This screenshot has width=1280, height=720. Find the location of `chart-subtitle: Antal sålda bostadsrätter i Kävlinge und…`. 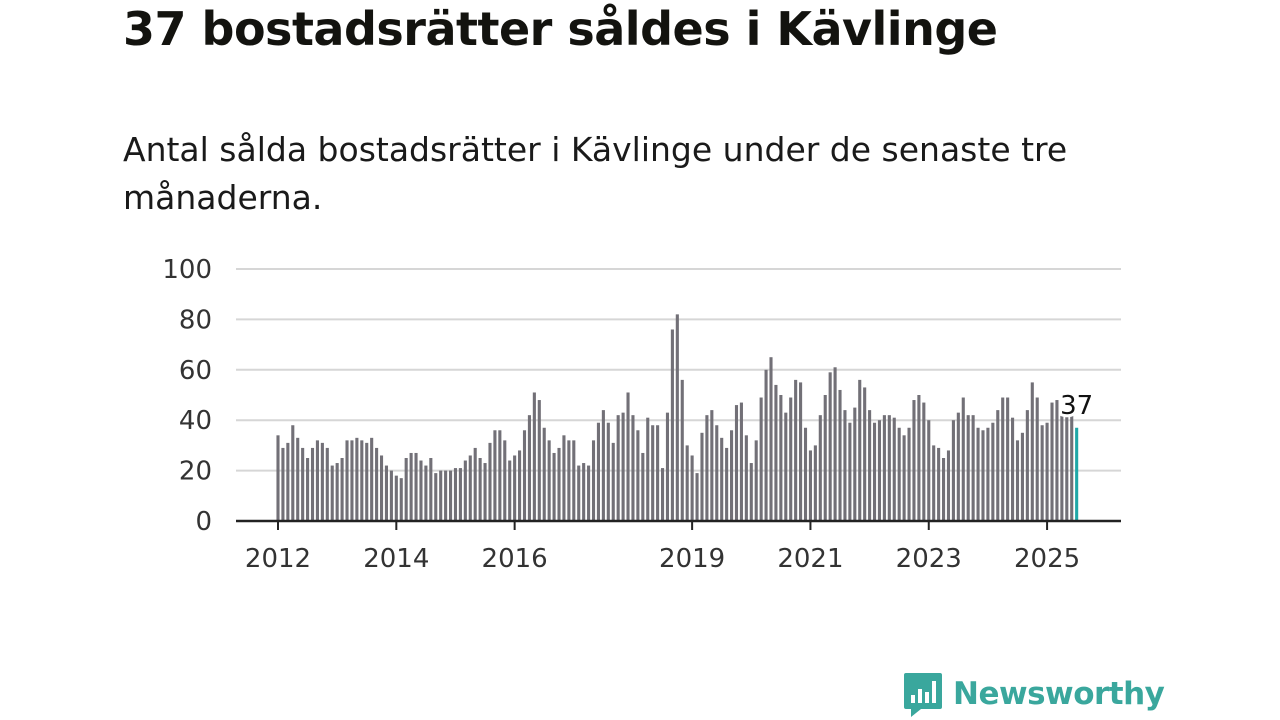

chart-subtitle: Antal sålda bostadsrätter i Kävlinge und… is located at coordinates (595, 173).